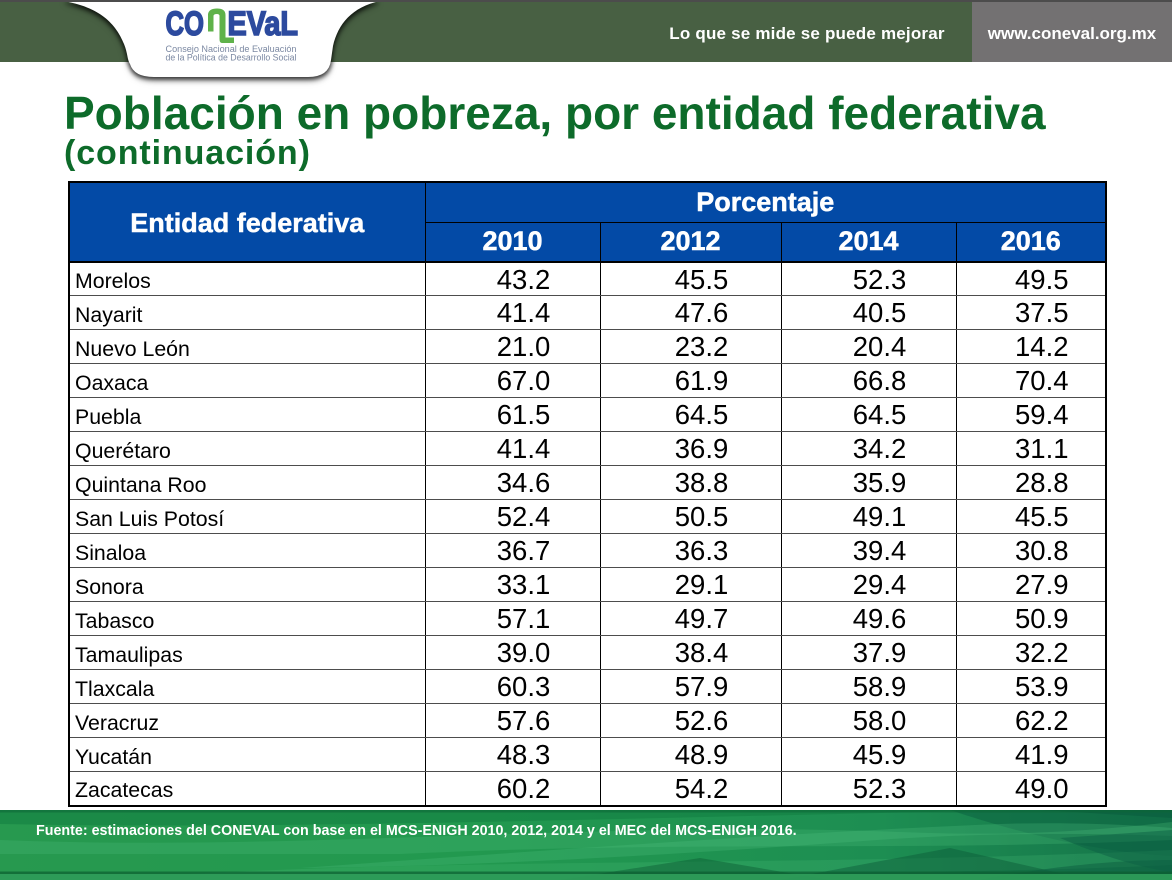 The height and width of the screenshot is (880, 1172). What do you see at coordinates (263, 24) in the screenshot?
I see `svg-text: EVaL` at bounding box center [263, 24].